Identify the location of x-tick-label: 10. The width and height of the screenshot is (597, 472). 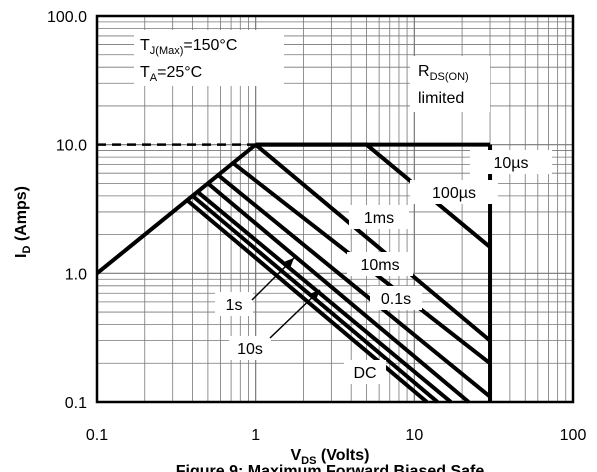
(414, 435).